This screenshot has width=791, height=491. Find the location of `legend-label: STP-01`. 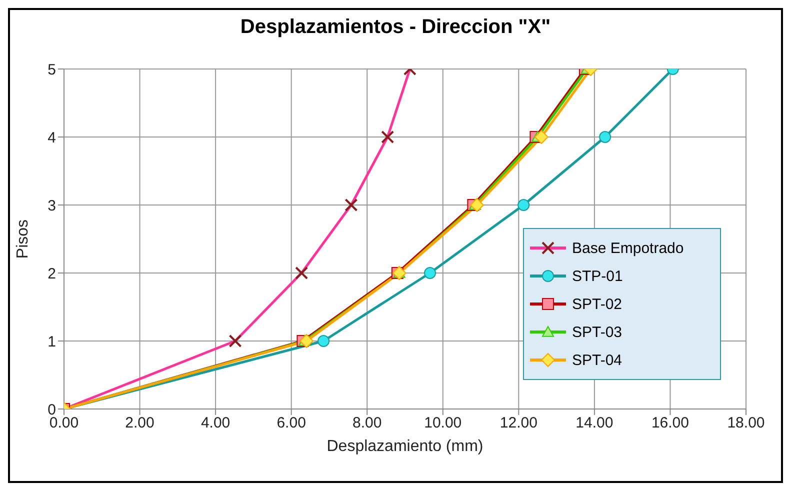

legend-label: STP-01 is located at coordinates (597, 276).